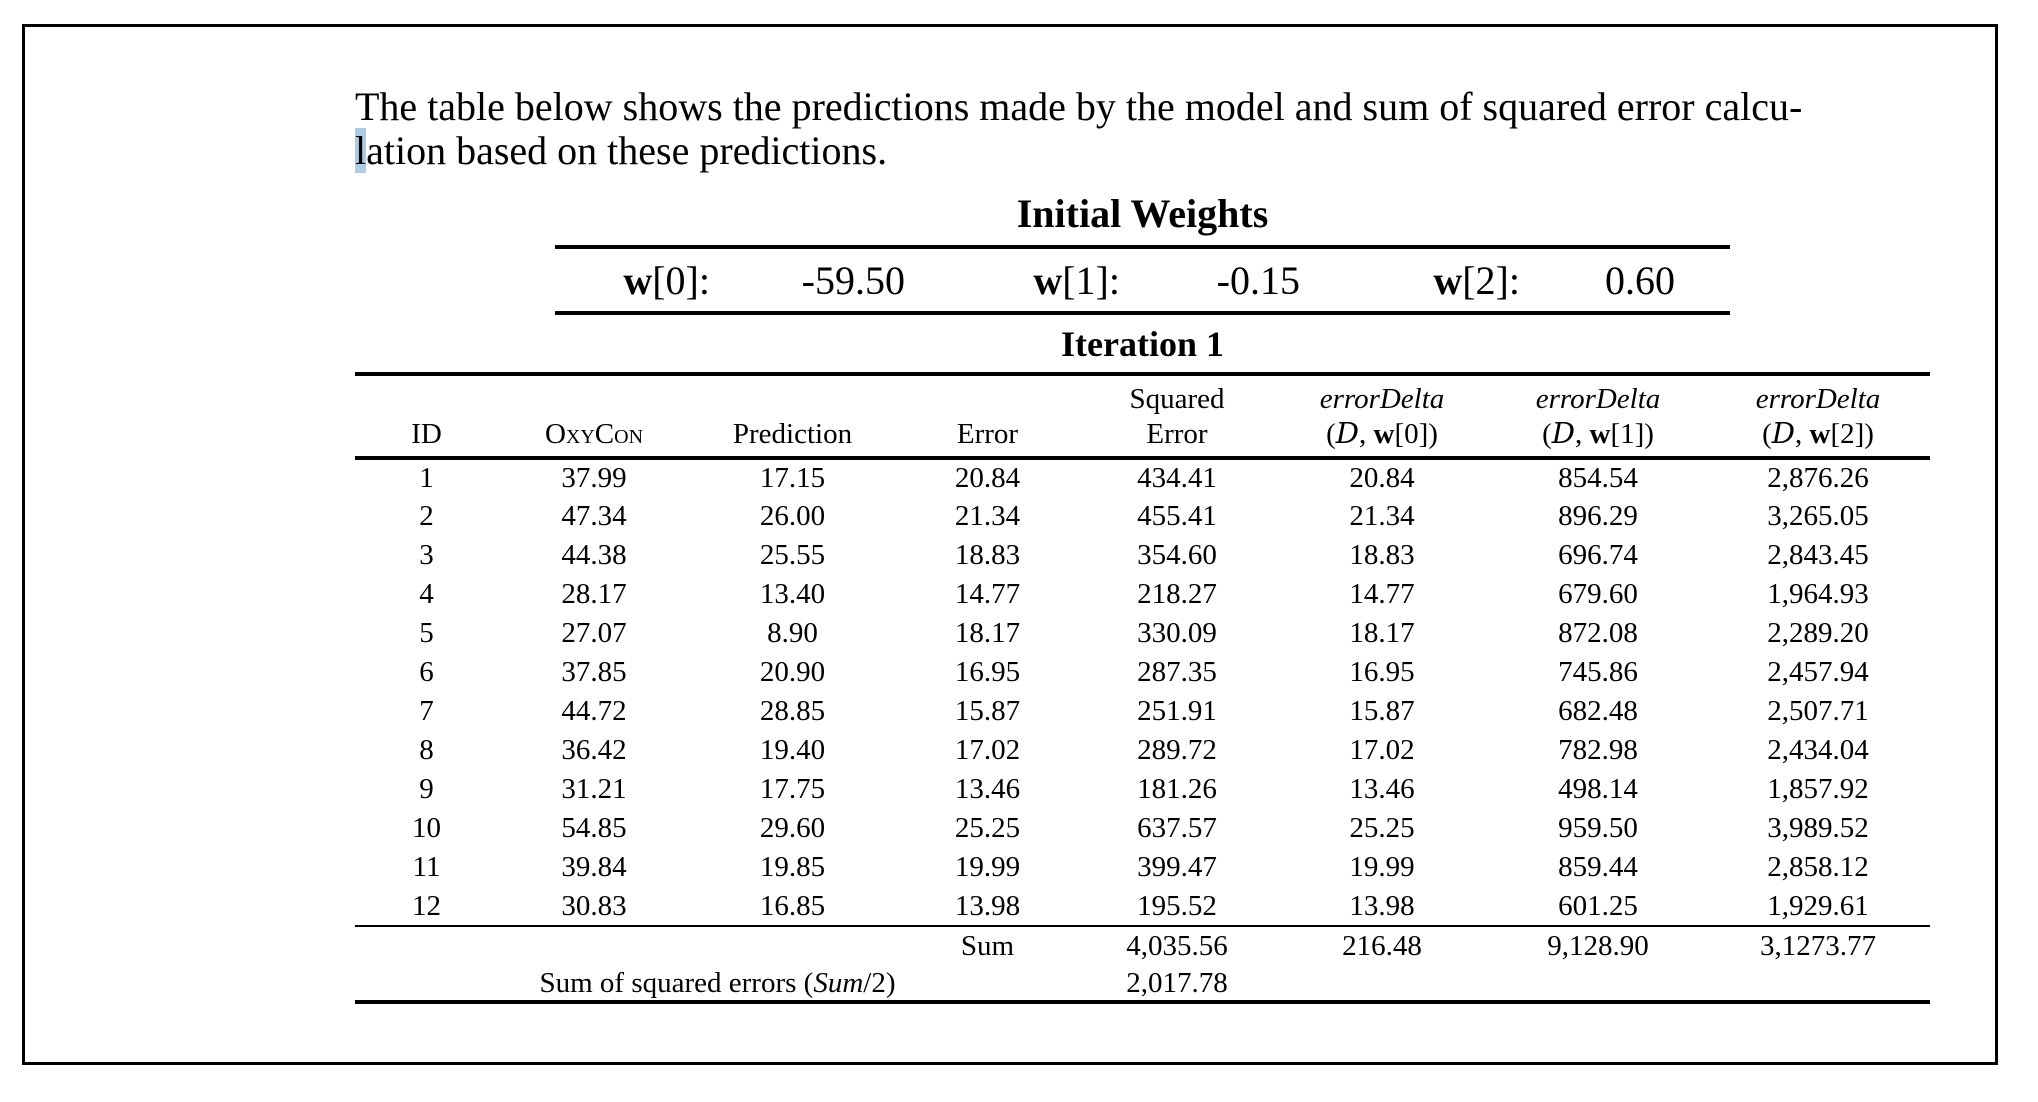 The image size is (2038, 1102). Describe the element at coordinates (987, 945) in the screenshot. I see `sum-label: Sum` at that location.